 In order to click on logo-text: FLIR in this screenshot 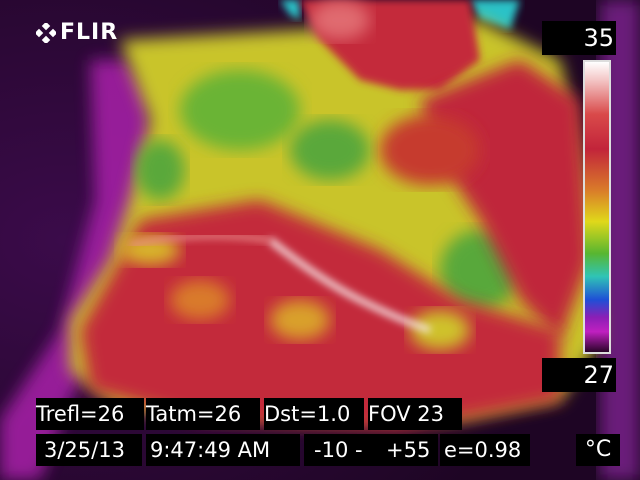, I will do `click(89, 32)`.